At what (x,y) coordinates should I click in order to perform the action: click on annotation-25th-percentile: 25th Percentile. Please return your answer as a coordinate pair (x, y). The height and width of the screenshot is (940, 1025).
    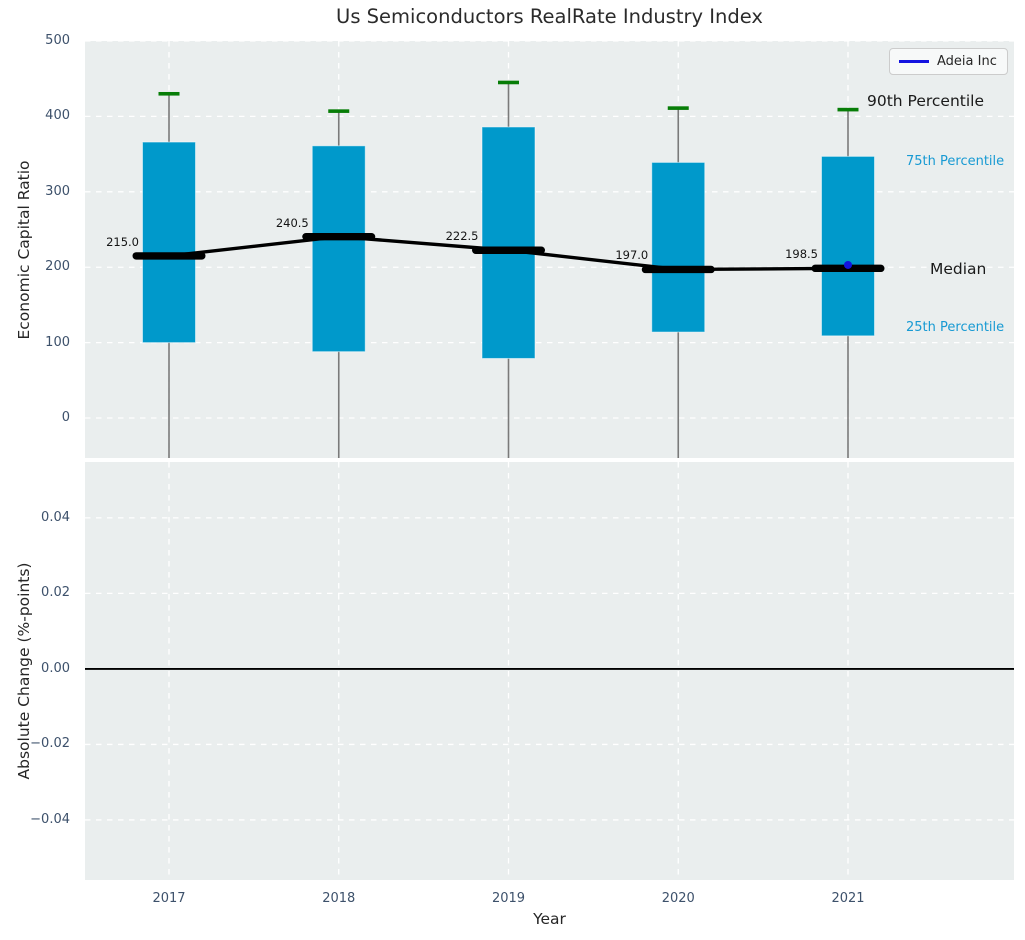
    Looking at the image, I should click on (955, 327).